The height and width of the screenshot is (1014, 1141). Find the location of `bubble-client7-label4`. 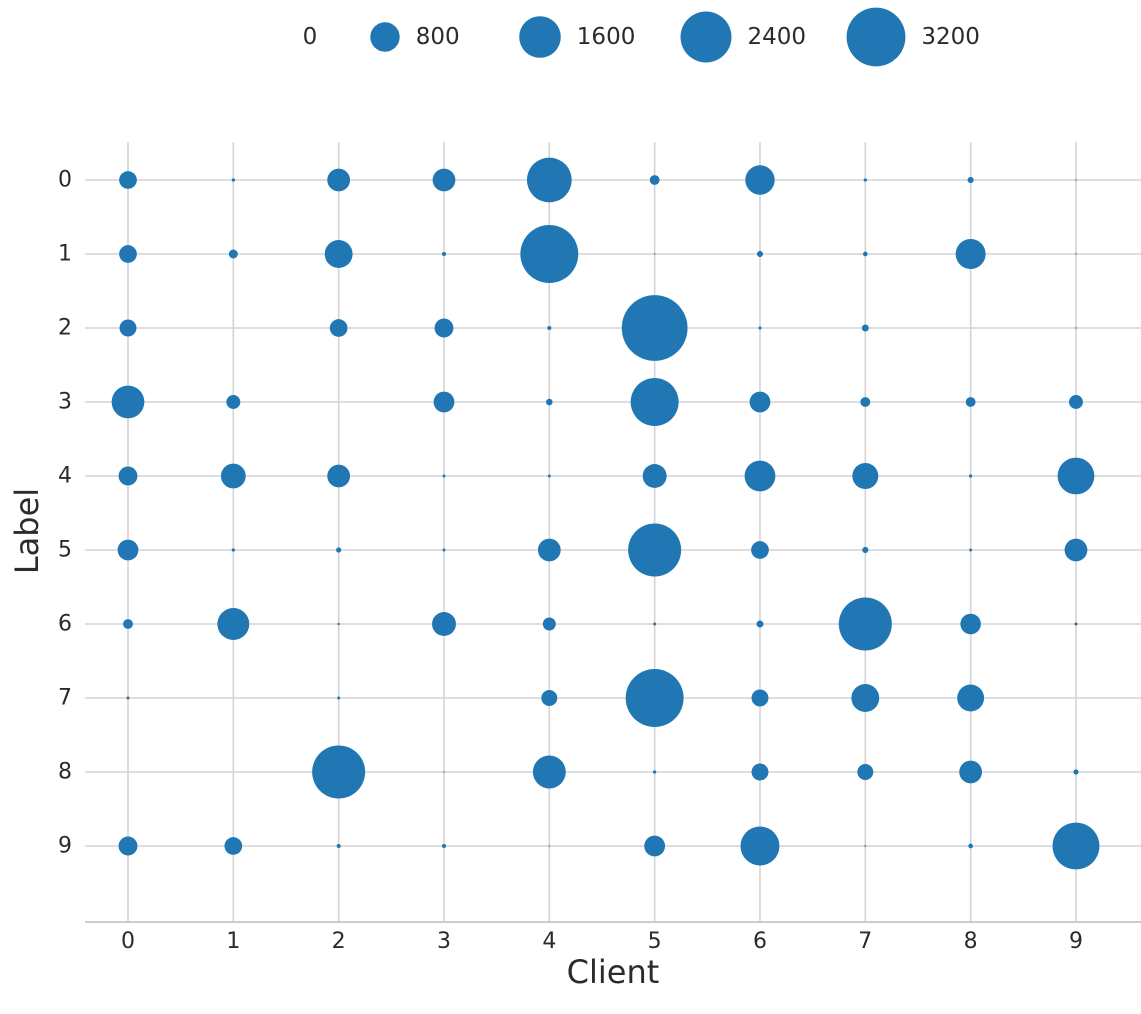

bubble-client7-label4 is located at coordinates (865, 476).